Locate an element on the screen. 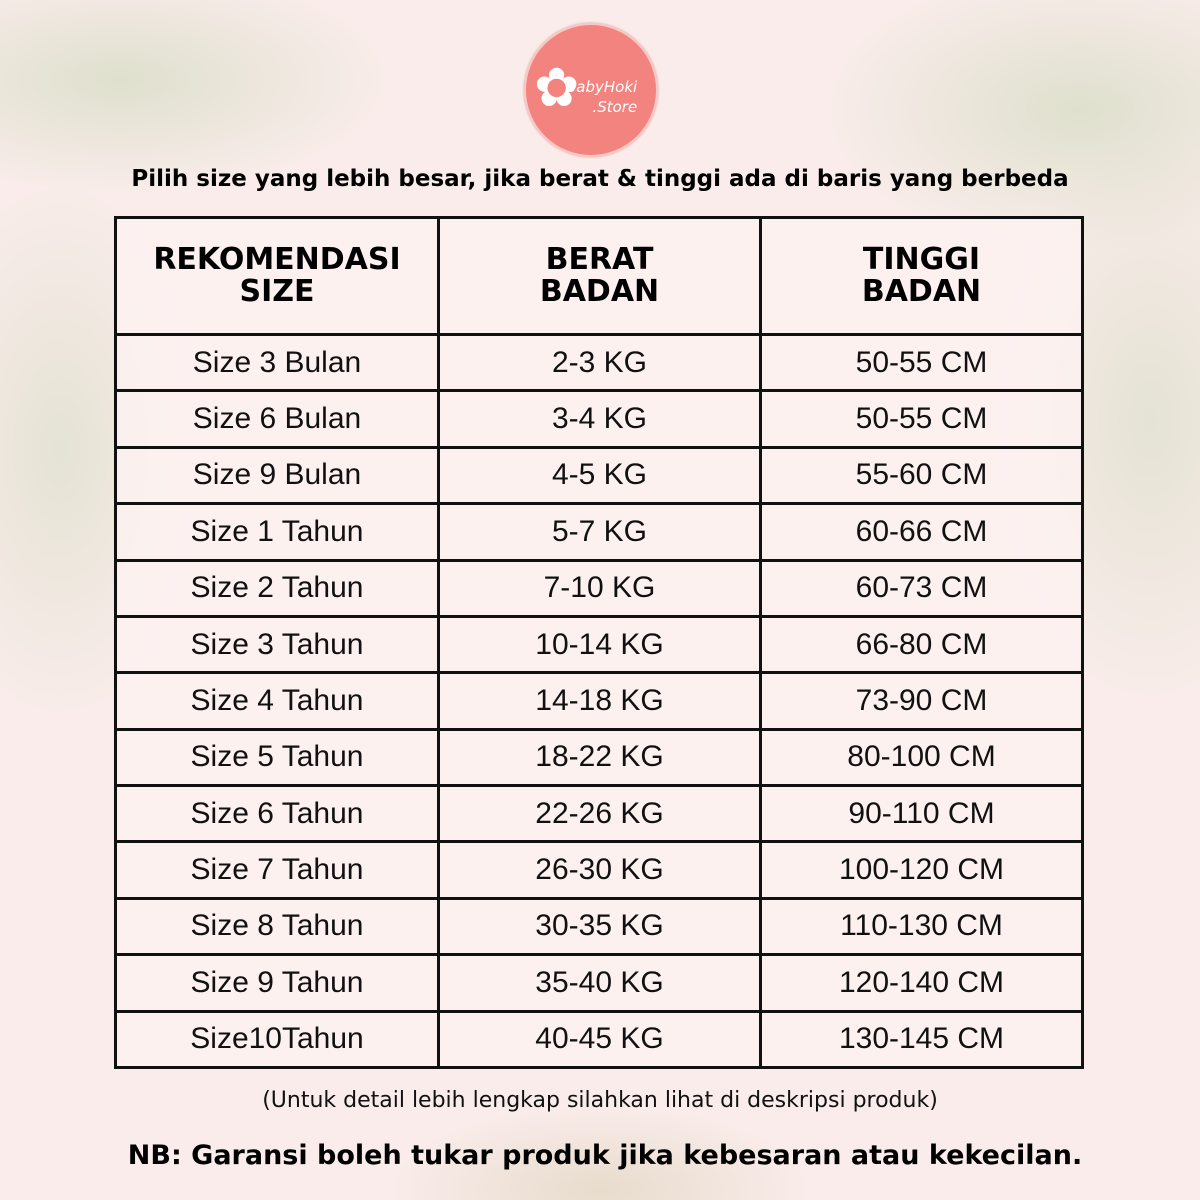  logo-text: BabyHoki .Store is located at coordinates (601, 97).